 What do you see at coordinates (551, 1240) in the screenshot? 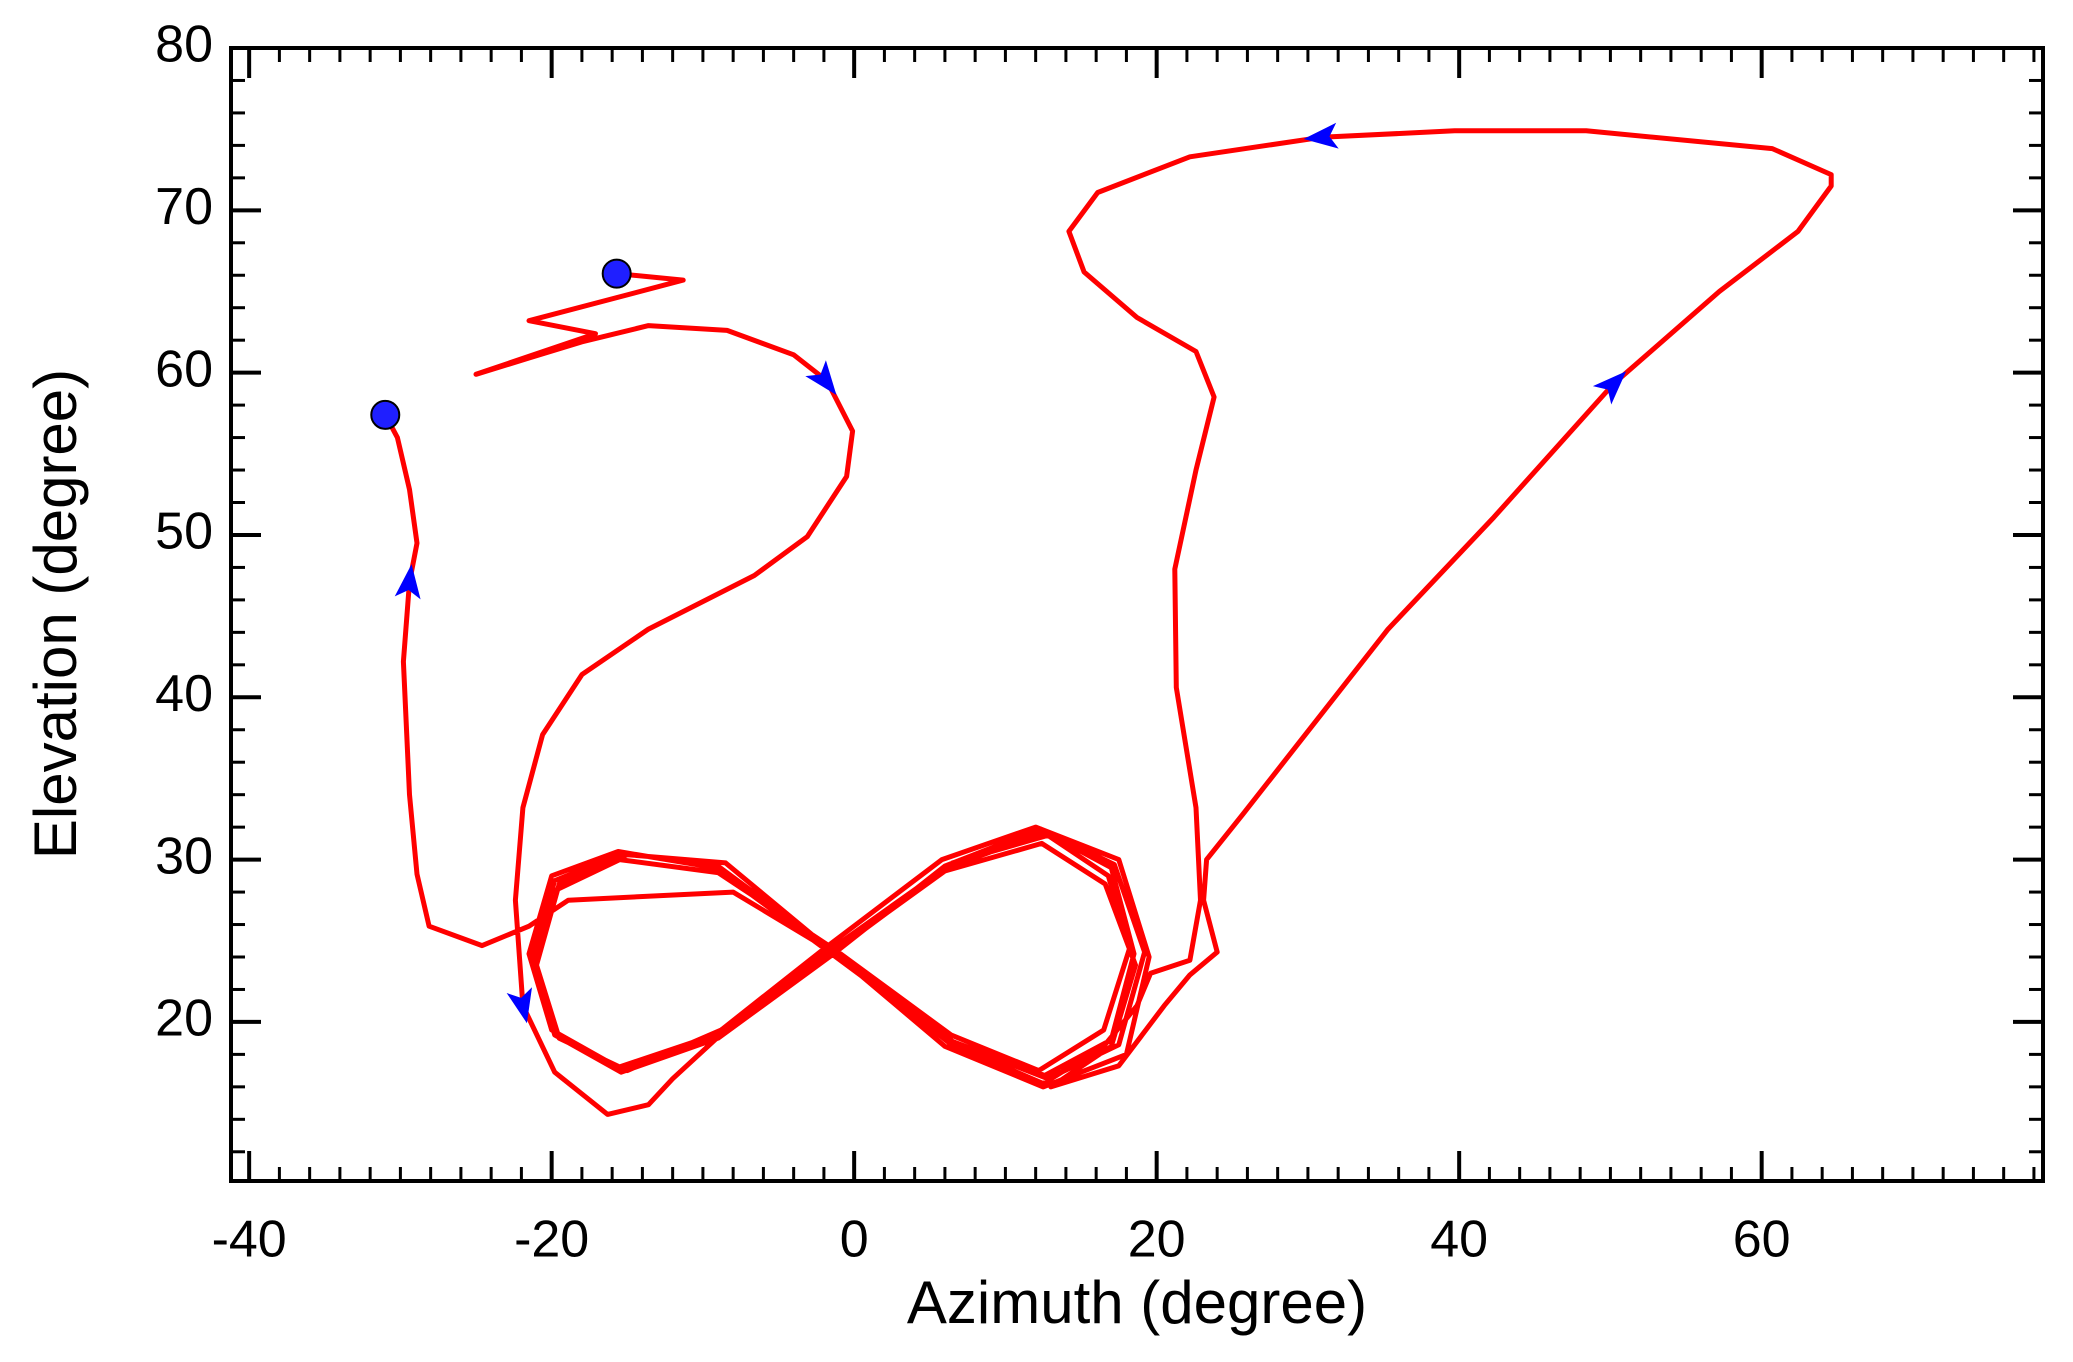
I see `x-tick-label: -20` at bounding box center [551, 1240].